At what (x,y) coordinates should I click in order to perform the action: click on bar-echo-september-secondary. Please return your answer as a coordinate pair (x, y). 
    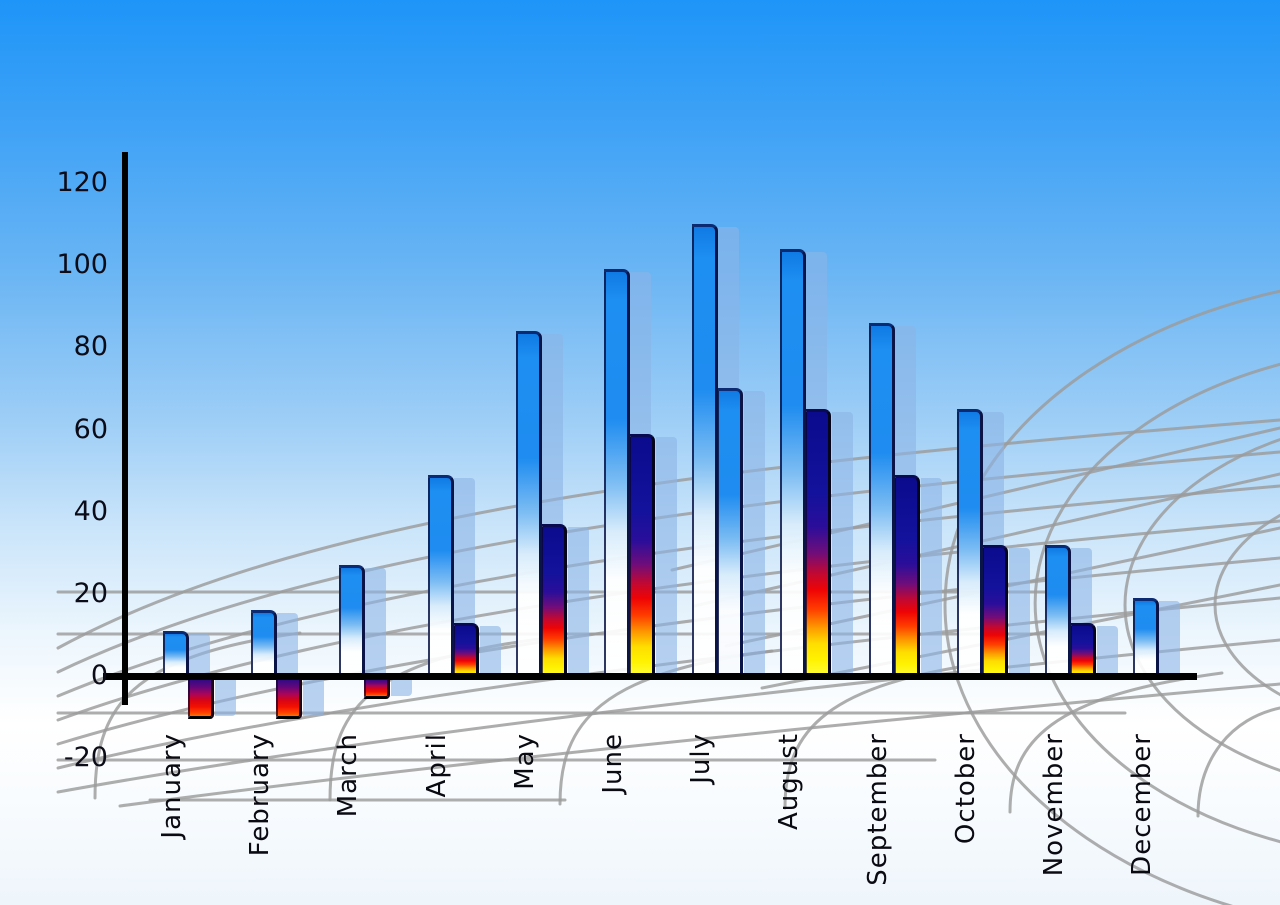
    Looking at the image, I should click on (931, 576).